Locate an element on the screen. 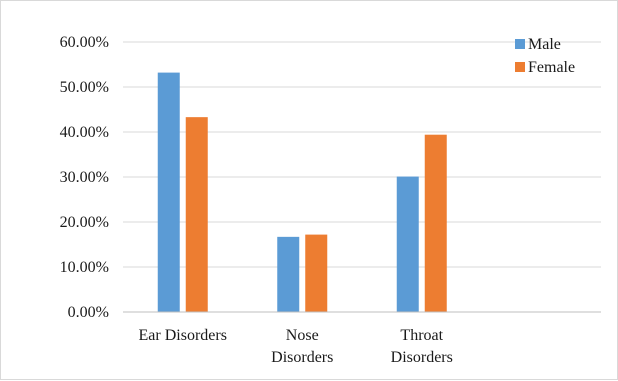 The image size is (618, 381). legend-label-female: Female is located at coordinates (551, 67).